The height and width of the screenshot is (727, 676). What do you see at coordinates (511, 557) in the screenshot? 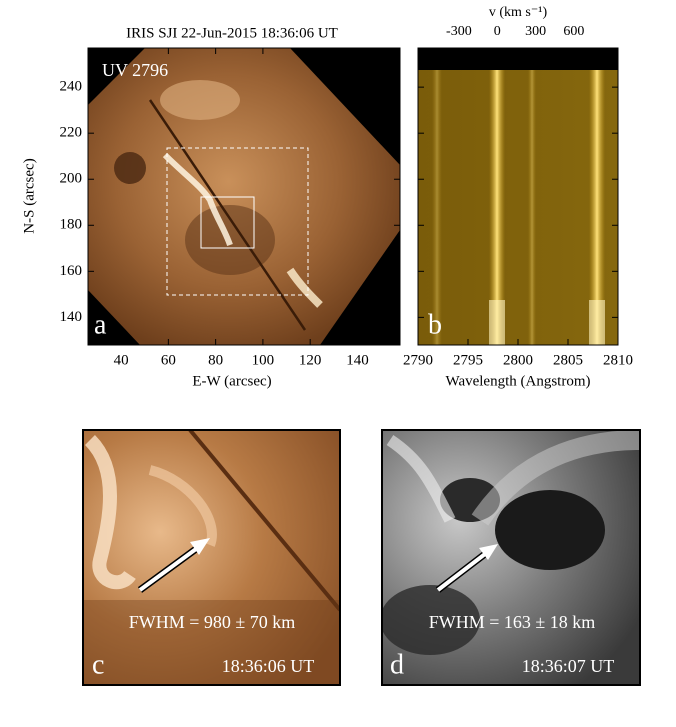
I see `image-d` at bounding box center [511, 557].